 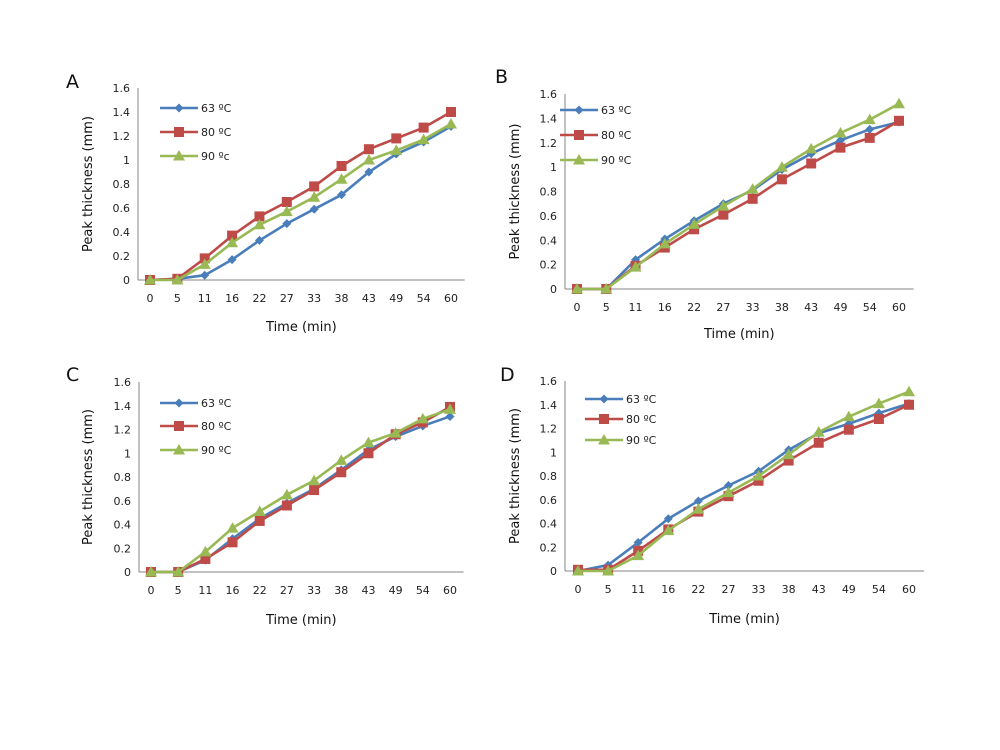 I want to click on x-tick-label: 54, so click(x=423, y=590).